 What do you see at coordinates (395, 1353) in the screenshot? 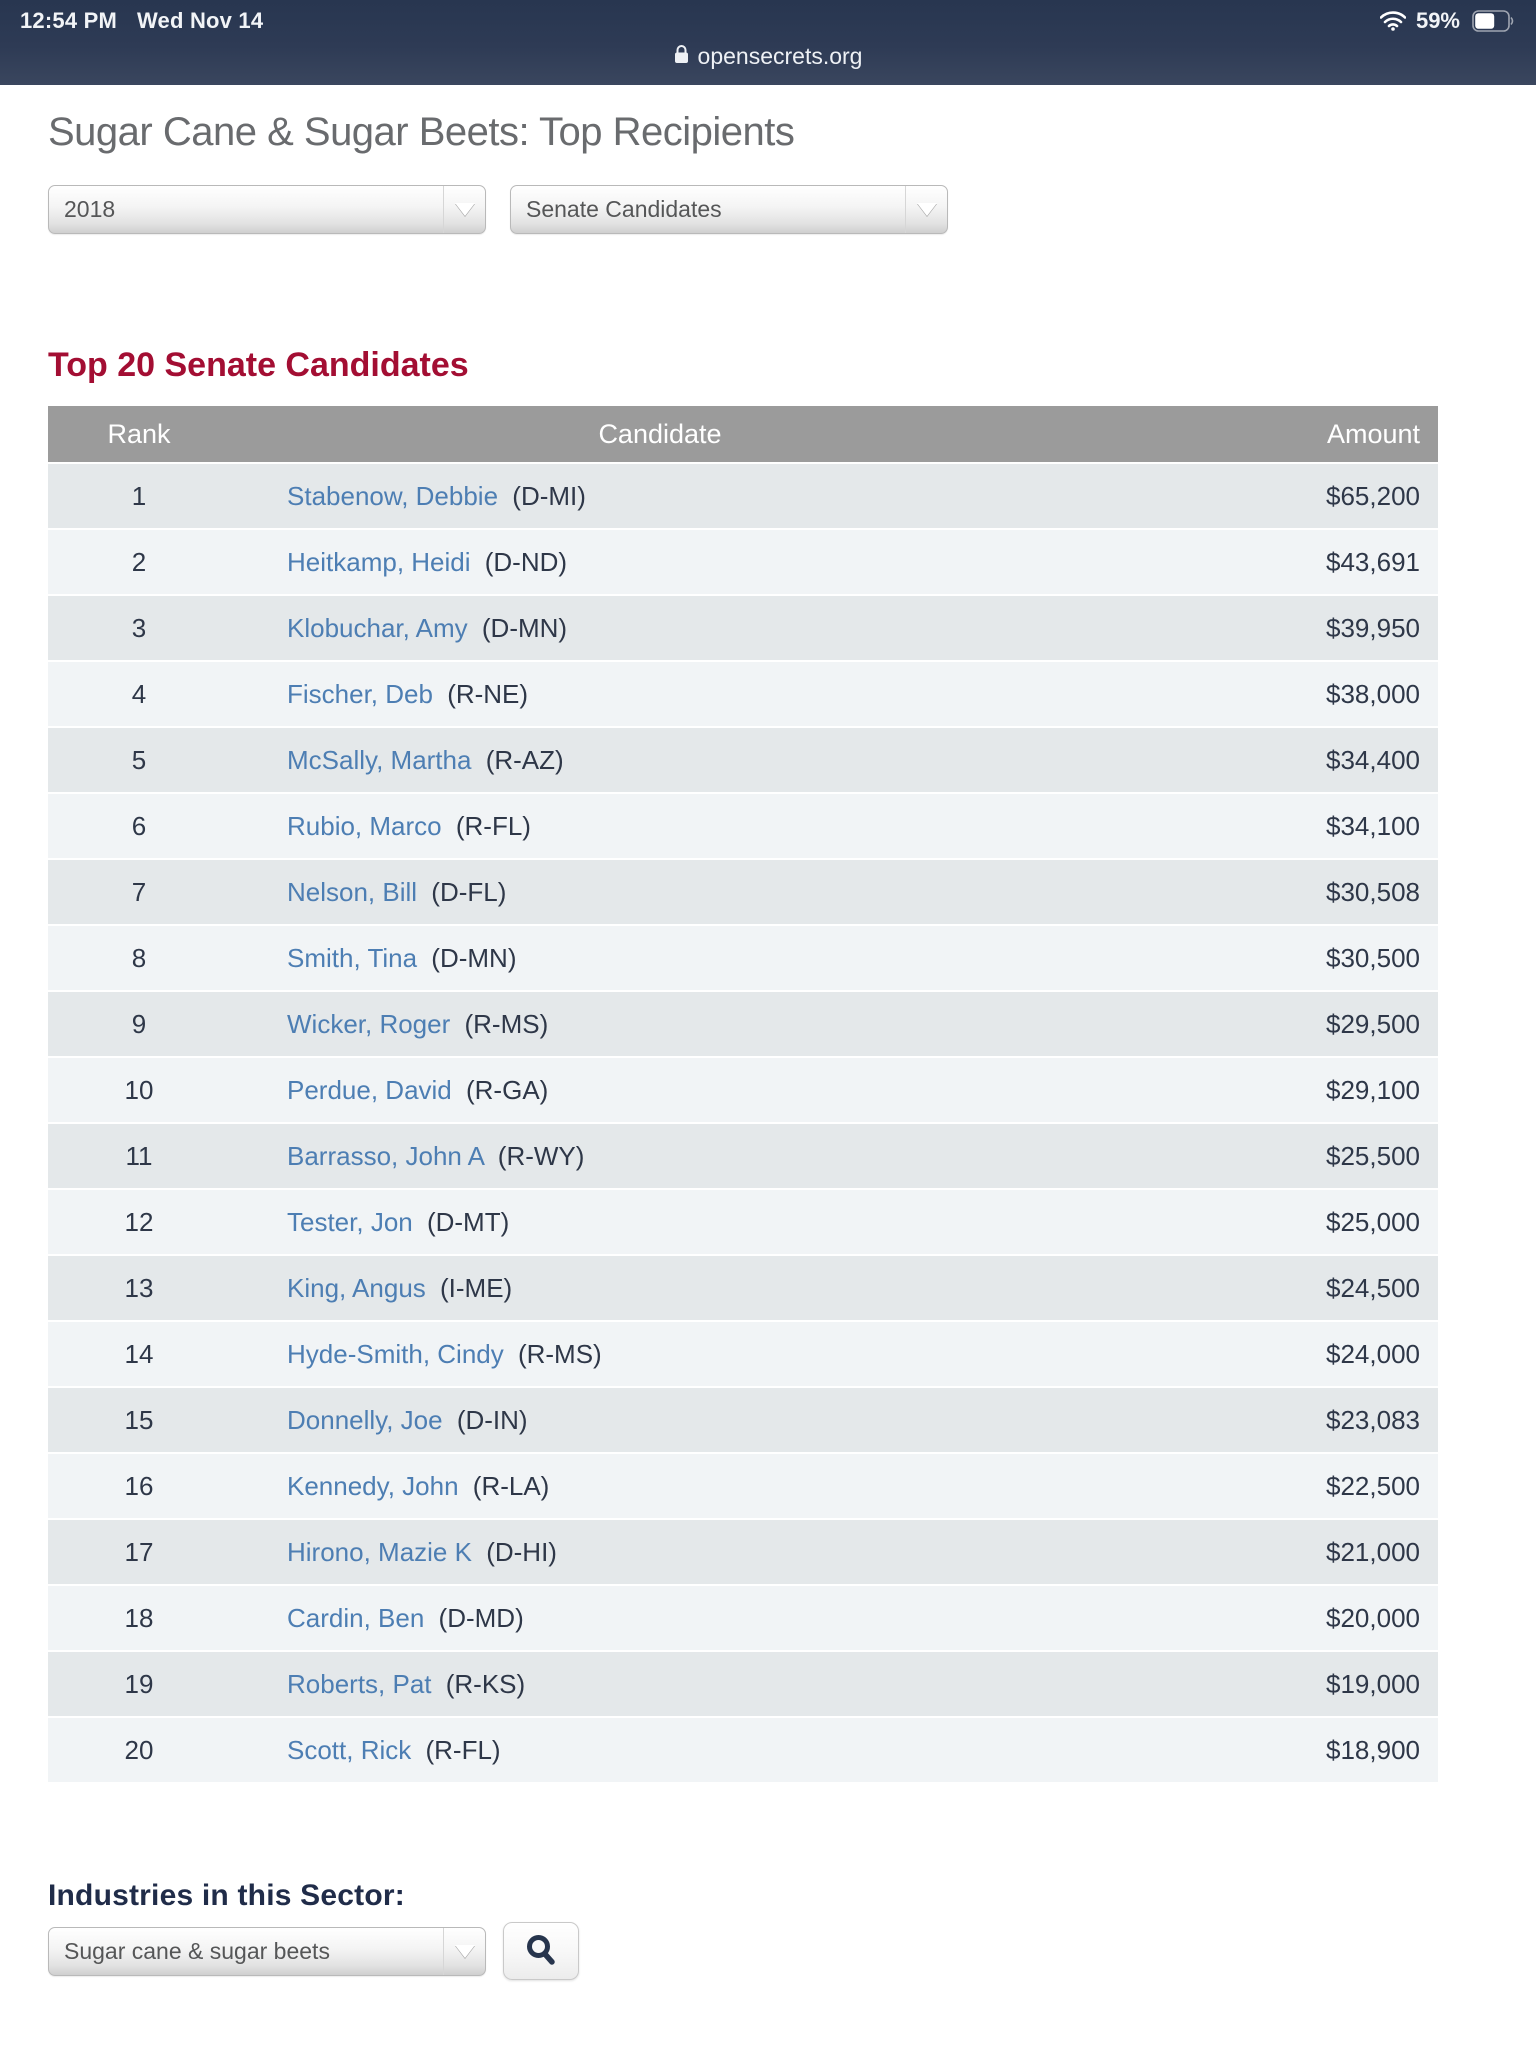
I see `candidate-link: Hyde-Smith, Cindy` at bounding box center [395, 1353].